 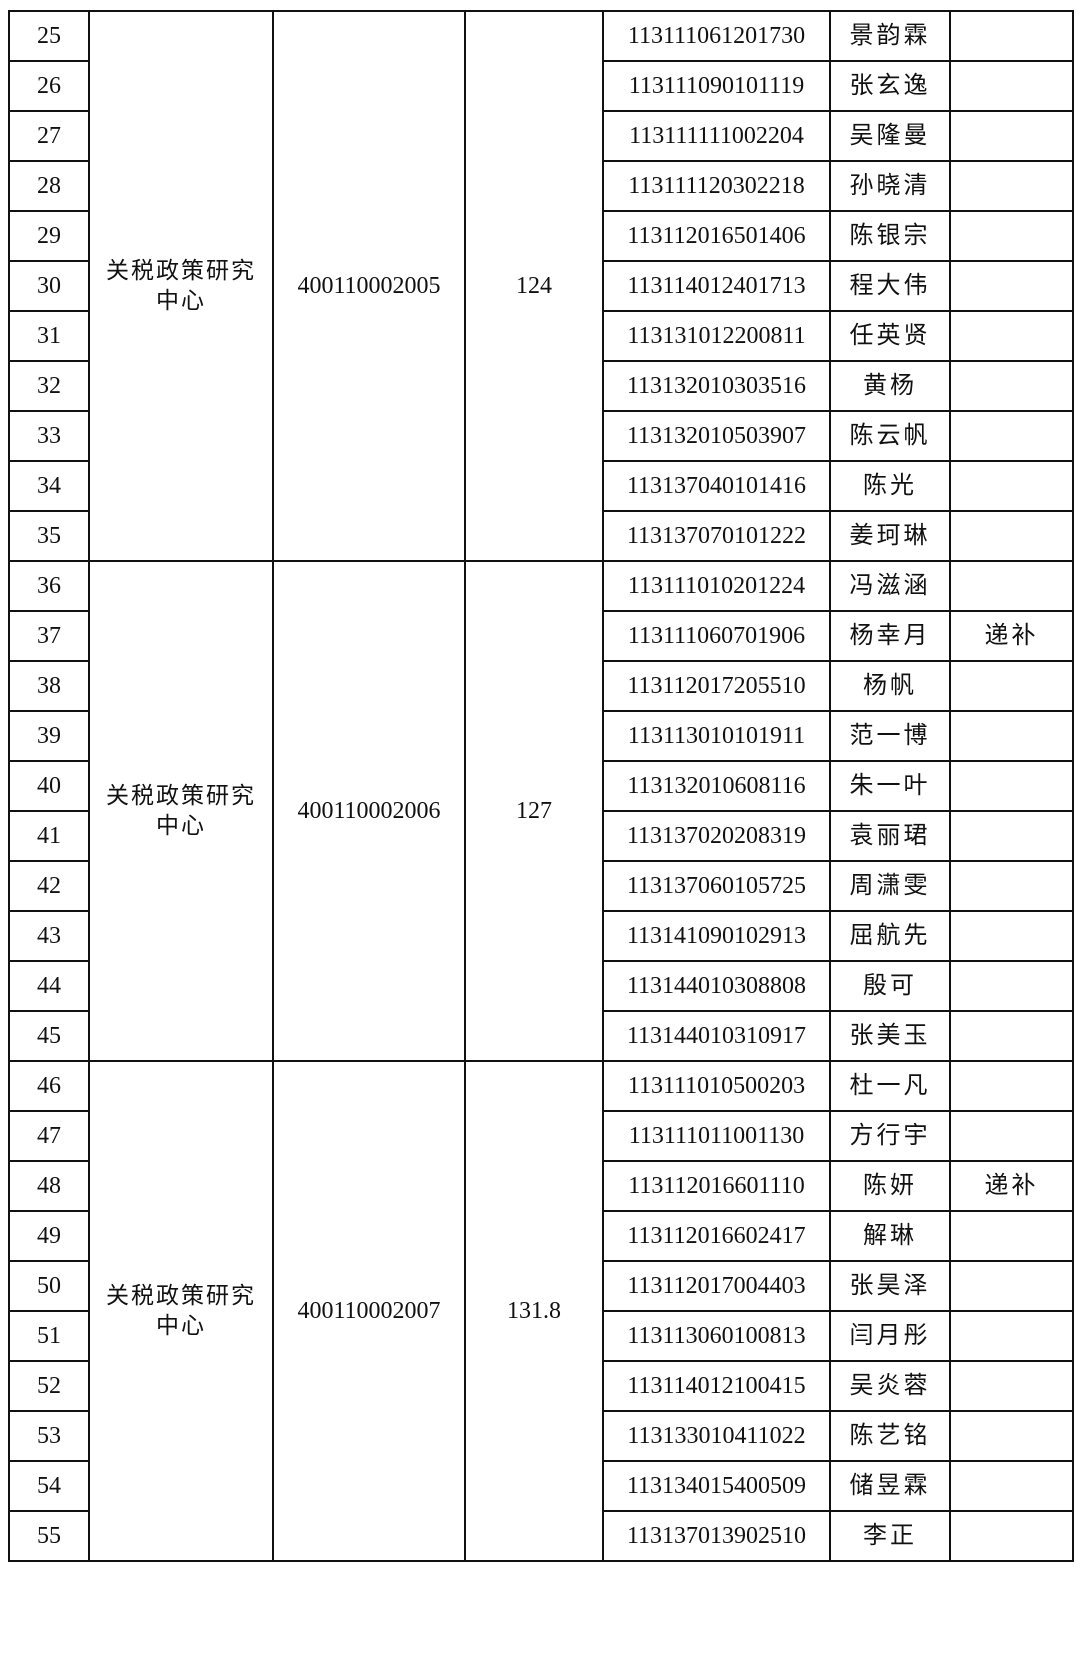 I want to click on table-row: 41 113137020208319 袁丽珺, so click(x=541, y=836).